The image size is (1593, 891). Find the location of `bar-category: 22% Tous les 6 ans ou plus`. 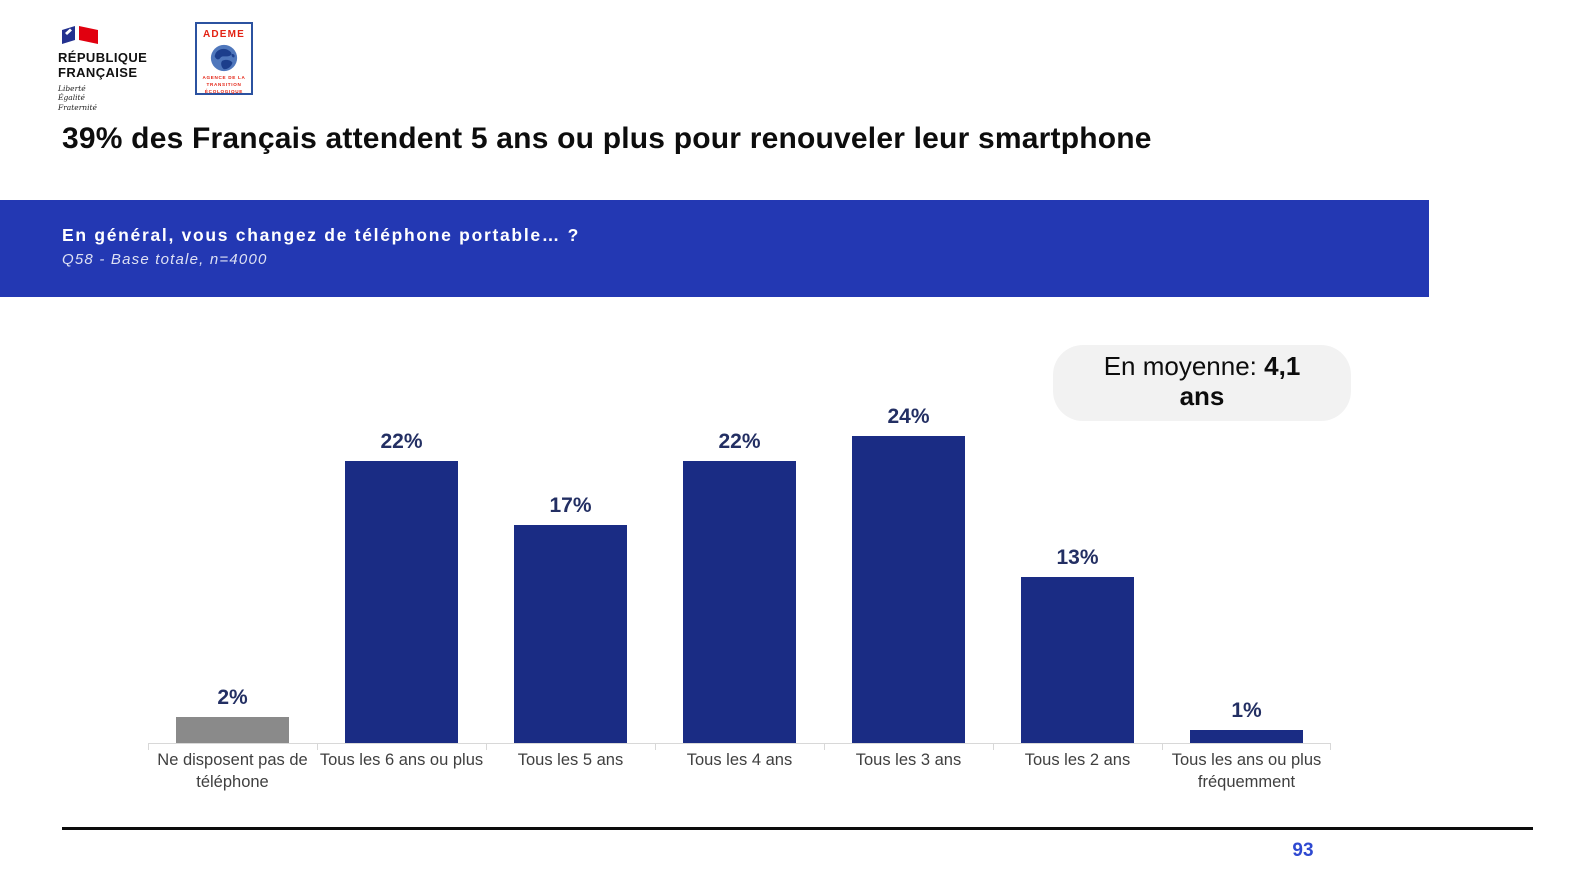

bar-category: 22% Tous les 6 ans ou plus is located at coordinates (401, 584).